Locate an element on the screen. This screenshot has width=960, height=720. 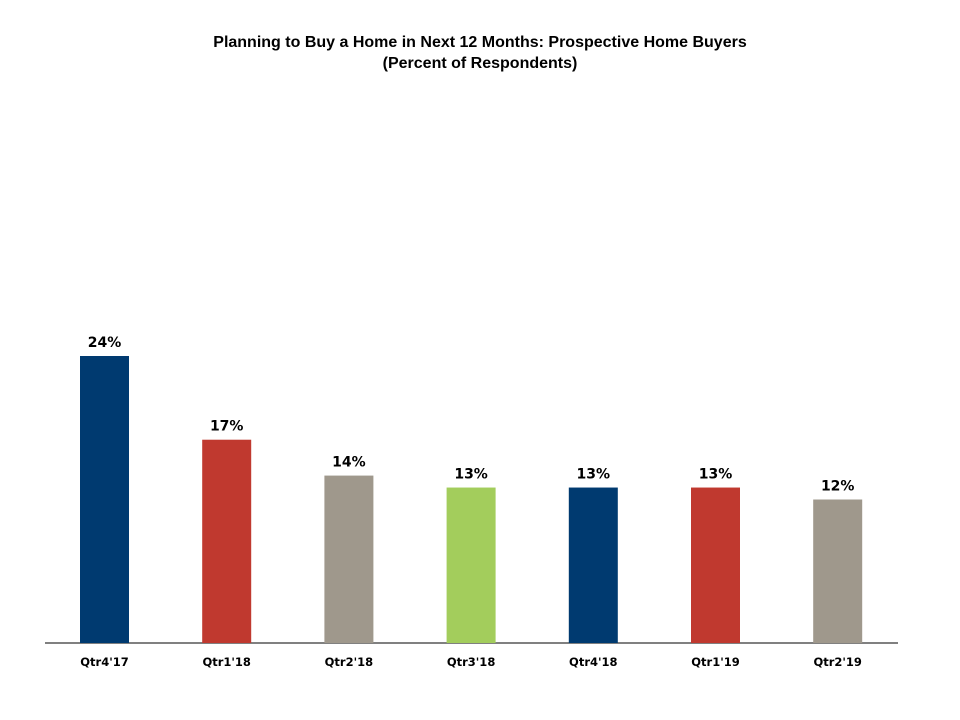
x-tick-label-3: Qtr3'18 is located at coordinates (471, 662).